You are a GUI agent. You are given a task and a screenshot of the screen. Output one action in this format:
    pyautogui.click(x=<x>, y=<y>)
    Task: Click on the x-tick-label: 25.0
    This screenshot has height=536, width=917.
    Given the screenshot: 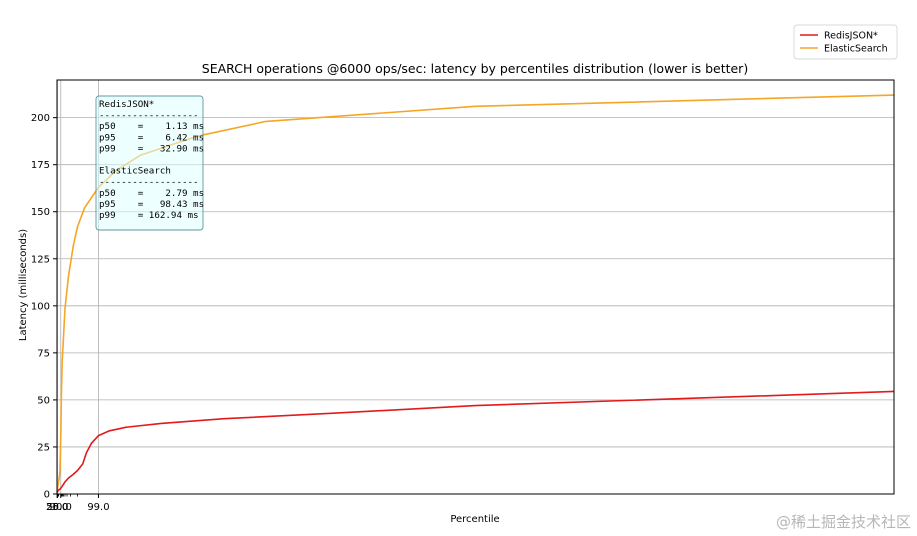 What is the action you would take?
    pyautogui.click(x=57, y=507)
    